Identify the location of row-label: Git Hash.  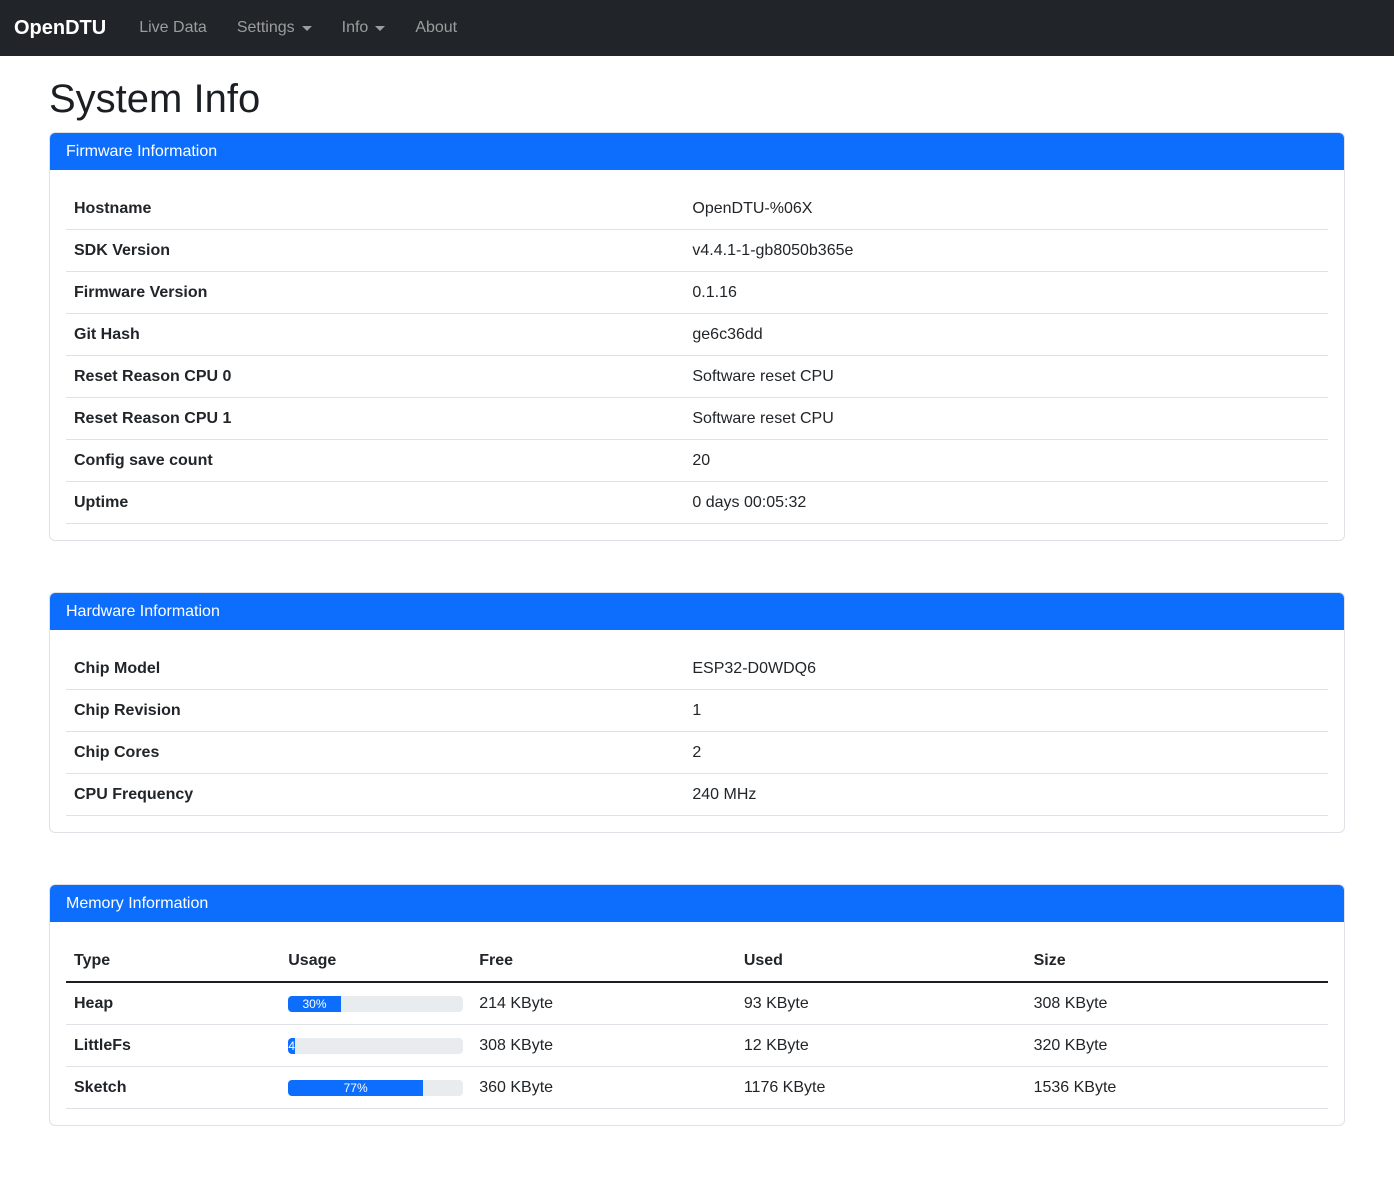
(375, 334).